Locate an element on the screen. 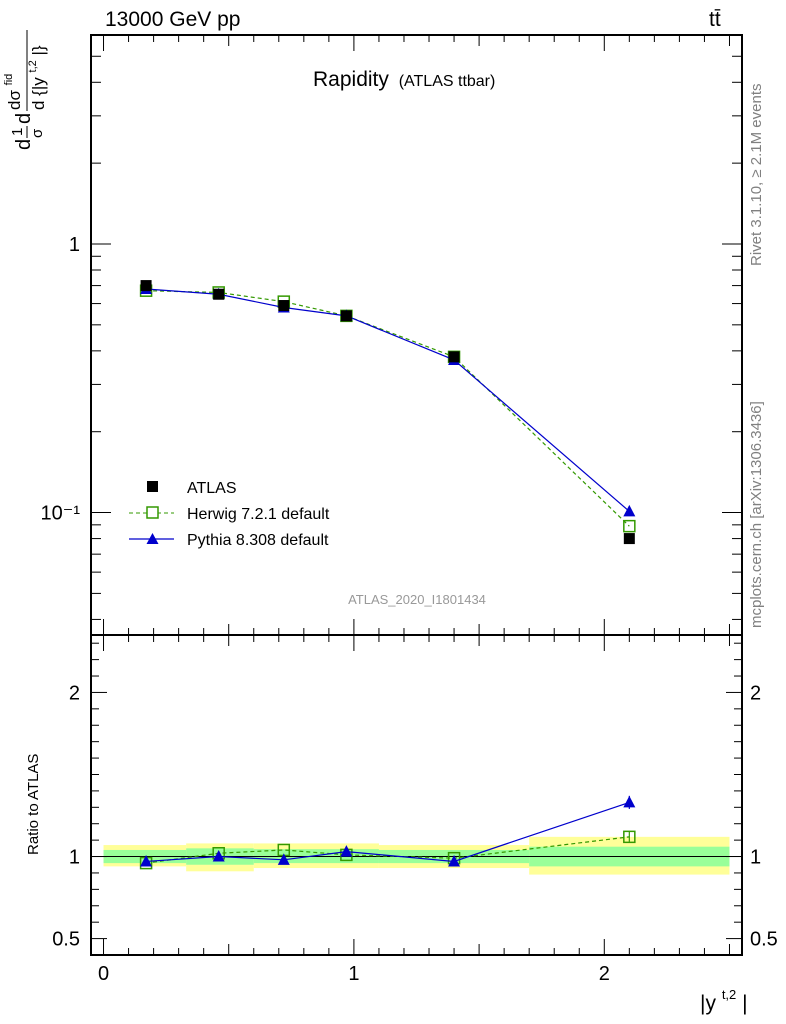 Image resolution: width=786 pixels, height=1024 pixels. legend-label-atlas: ATLAS is located at coordinates (212, 488).